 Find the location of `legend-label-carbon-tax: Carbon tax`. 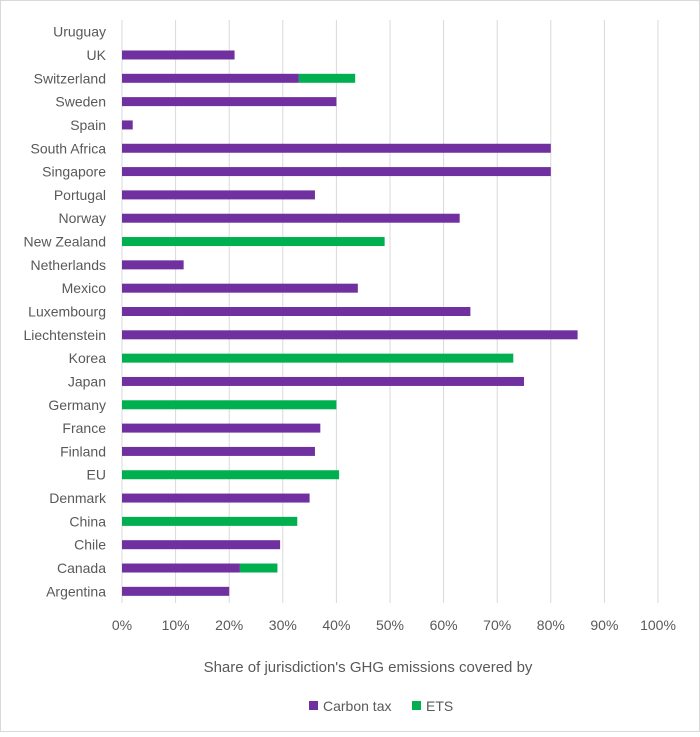

legend-label-carbon-tax: Carbon tax is located at coordinates (357, 706).